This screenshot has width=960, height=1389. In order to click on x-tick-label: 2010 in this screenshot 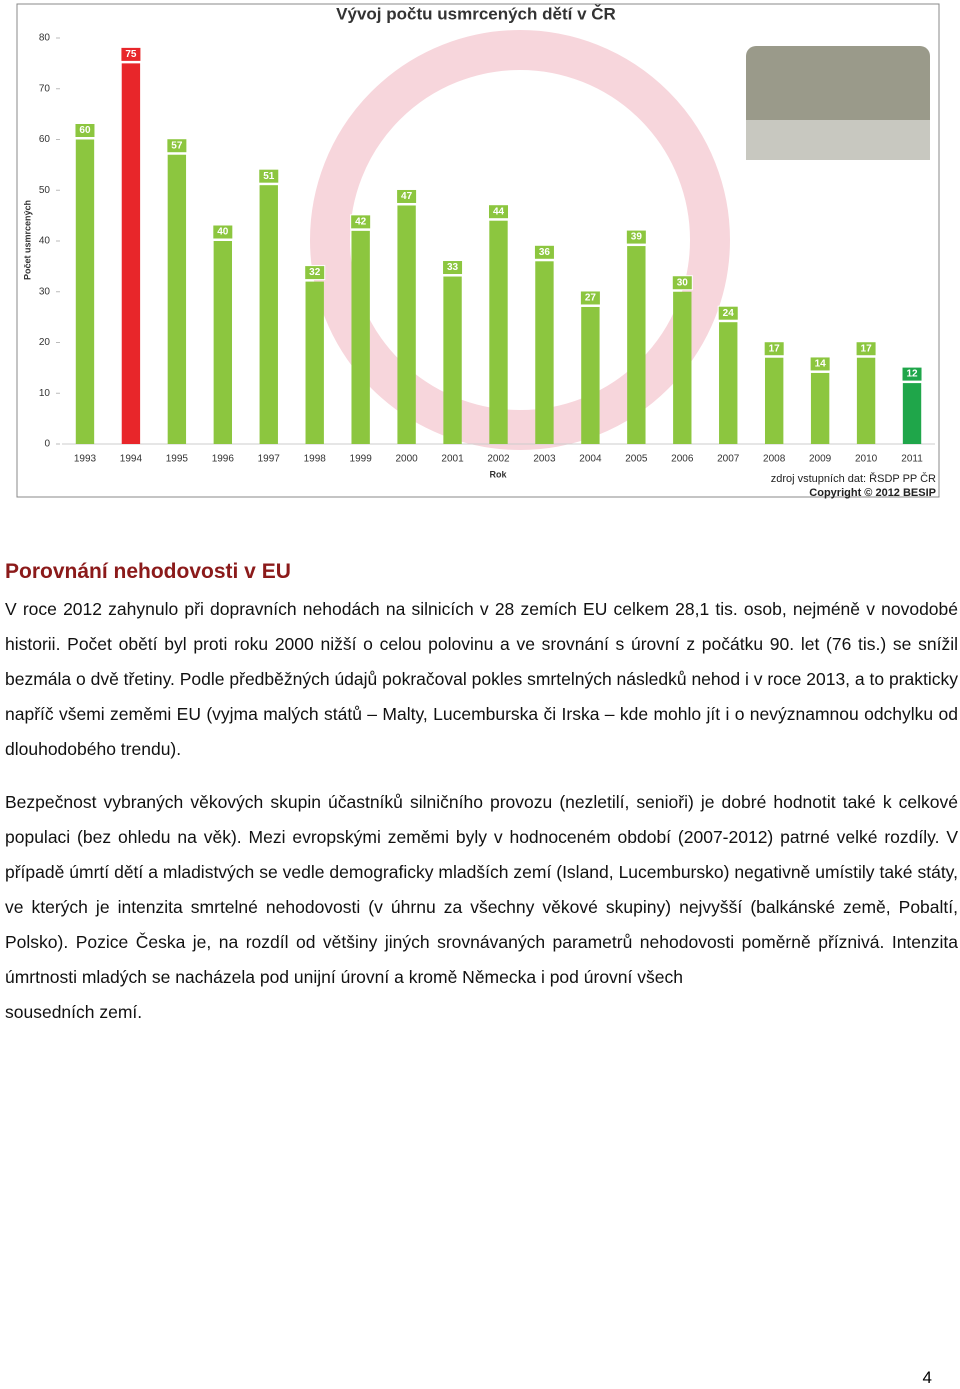, I will do `click(866, 459)`.